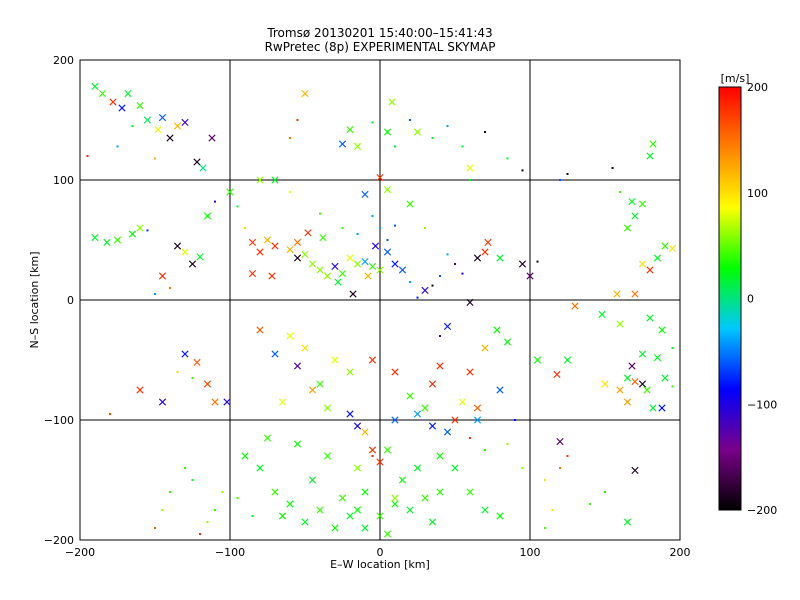  What do you see at coordinates (762, 404) in the screenshot?
I see `colorbar-tick-label: −100` at bounding box center [762, 404].